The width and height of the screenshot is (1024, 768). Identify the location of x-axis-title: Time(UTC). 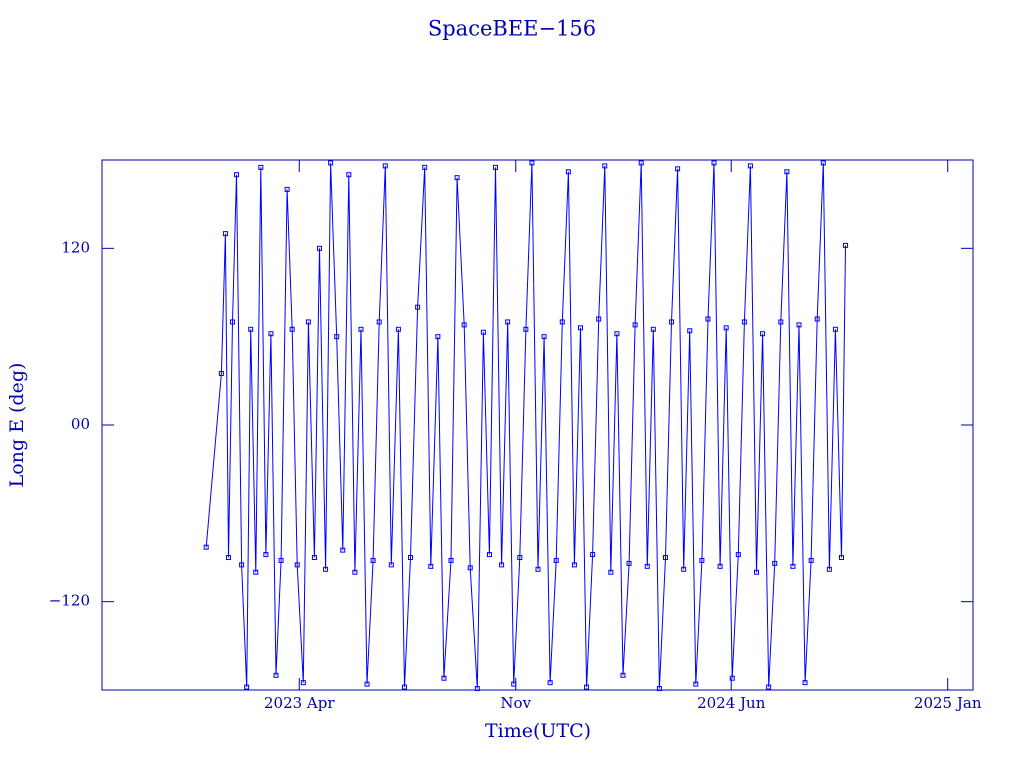
(538, 731).